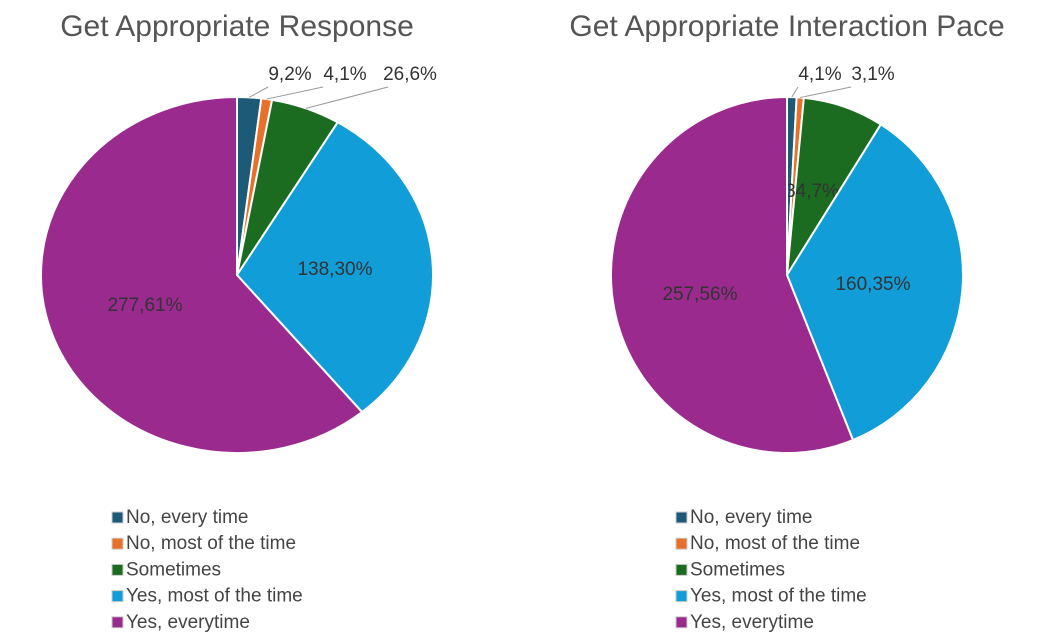  I want to click on data-label: 9,2%, so click(289, 74).